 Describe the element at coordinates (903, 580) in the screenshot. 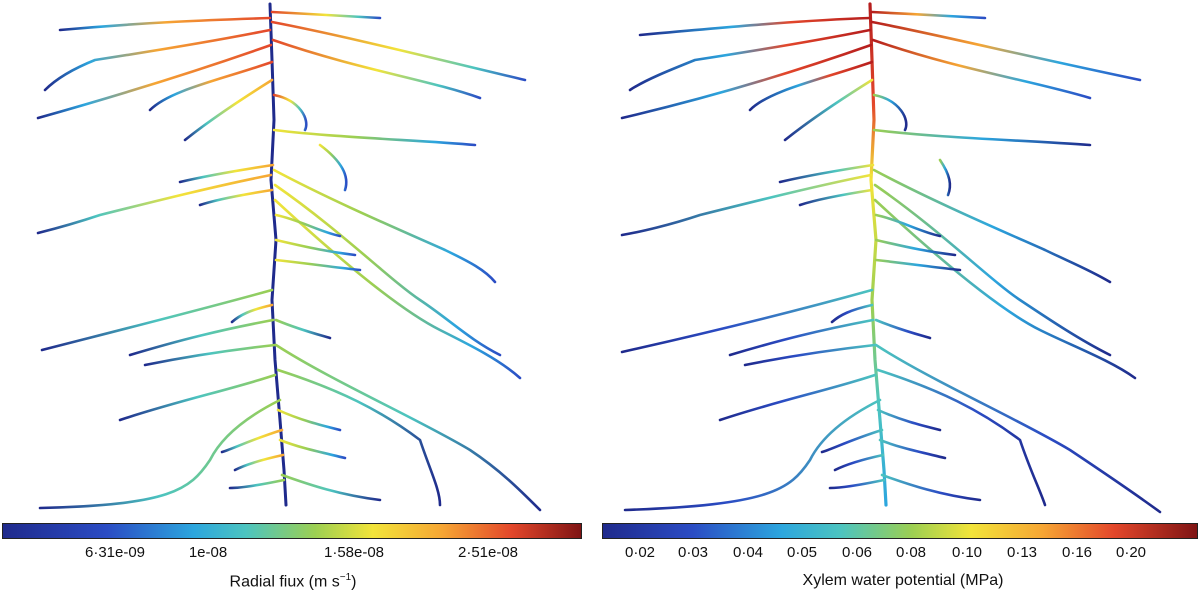

I see `colorbar-label: Xylem water potential (MPa)` at that location.